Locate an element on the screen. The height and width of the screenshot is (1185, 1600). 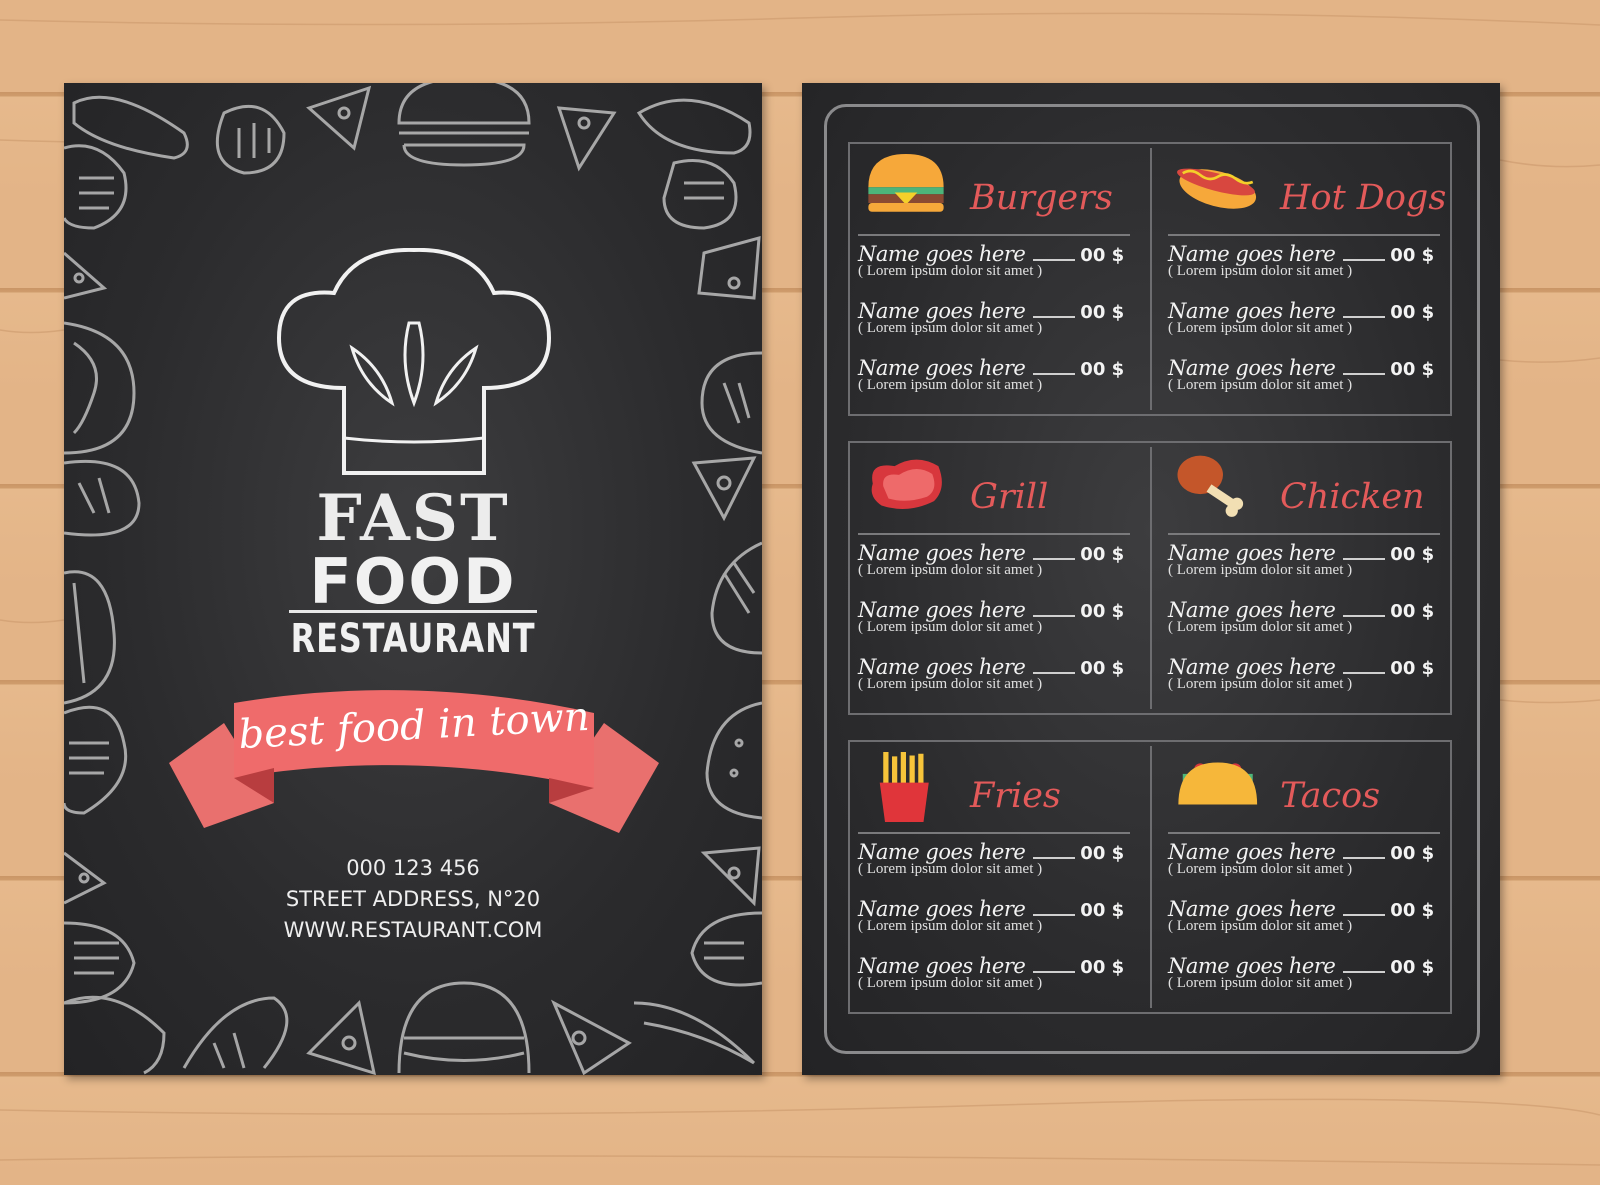
website: WWW.RESTAURANT.COM is located at coordinates (413, 930).